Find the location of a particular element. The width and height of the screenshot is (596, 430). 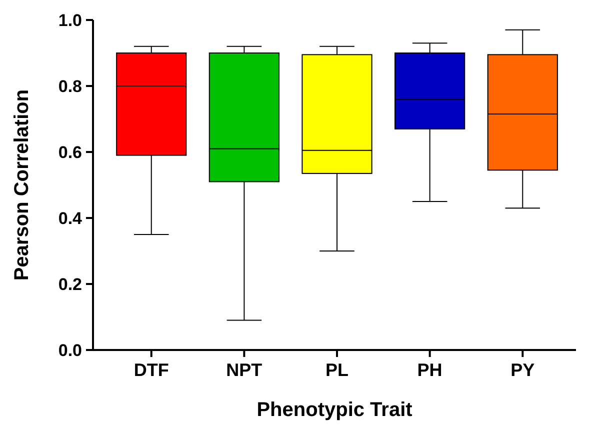

y-axis-title: Pearson Correlation is located at coordinates (22, 185).